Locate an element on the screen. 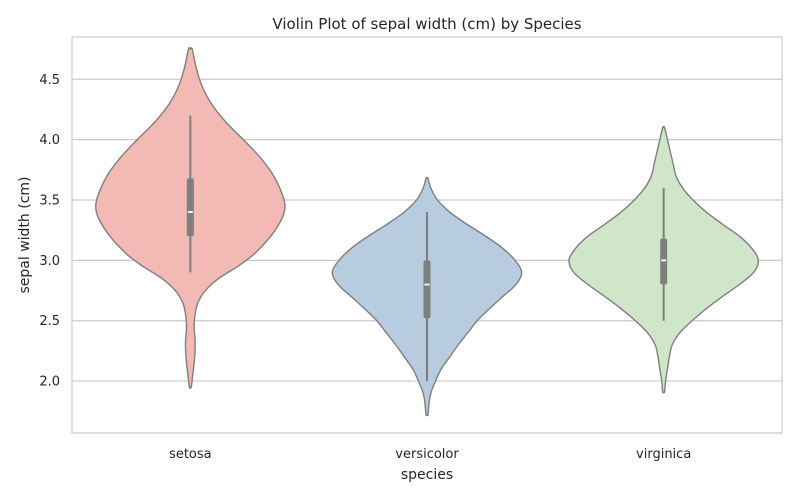  y-tick-label: 3.5 is located at coordinates (49, 200).